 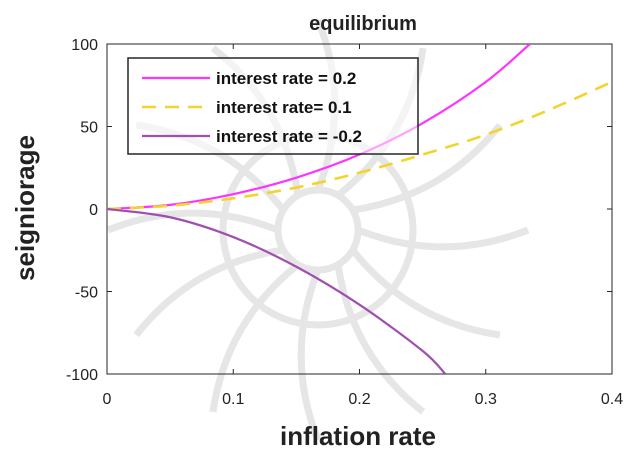 What do you see at coordinates (359, 399) in the screenshot?
I see `x-tick-label: 0.2` at bounding box center [359, 399].